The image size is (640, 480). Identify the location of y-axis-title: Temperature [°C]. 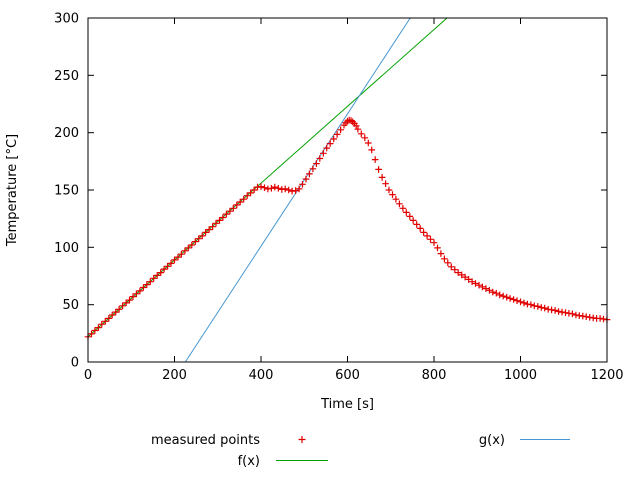
(12, 190).